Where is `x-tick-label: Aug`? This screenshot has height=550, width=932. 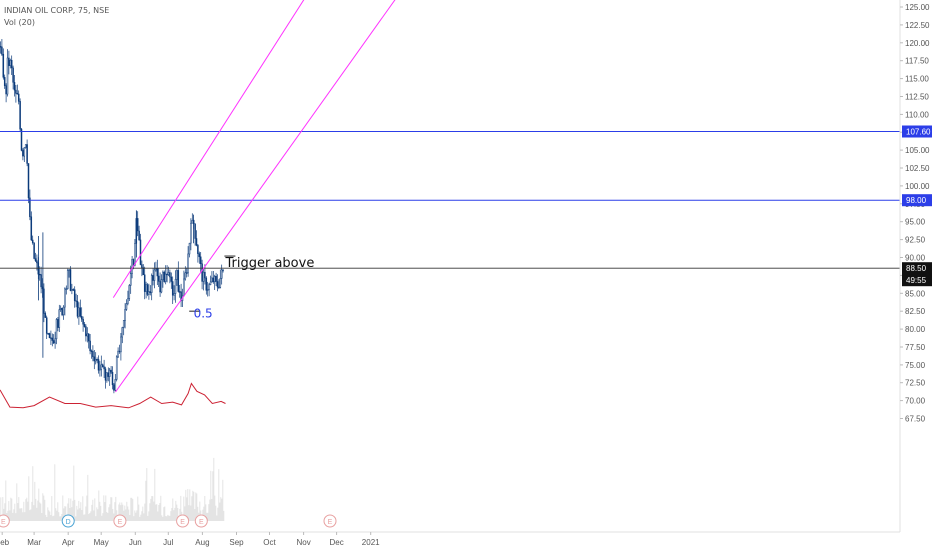 x-tick-label: Aug is located at coordinates (202, 542).